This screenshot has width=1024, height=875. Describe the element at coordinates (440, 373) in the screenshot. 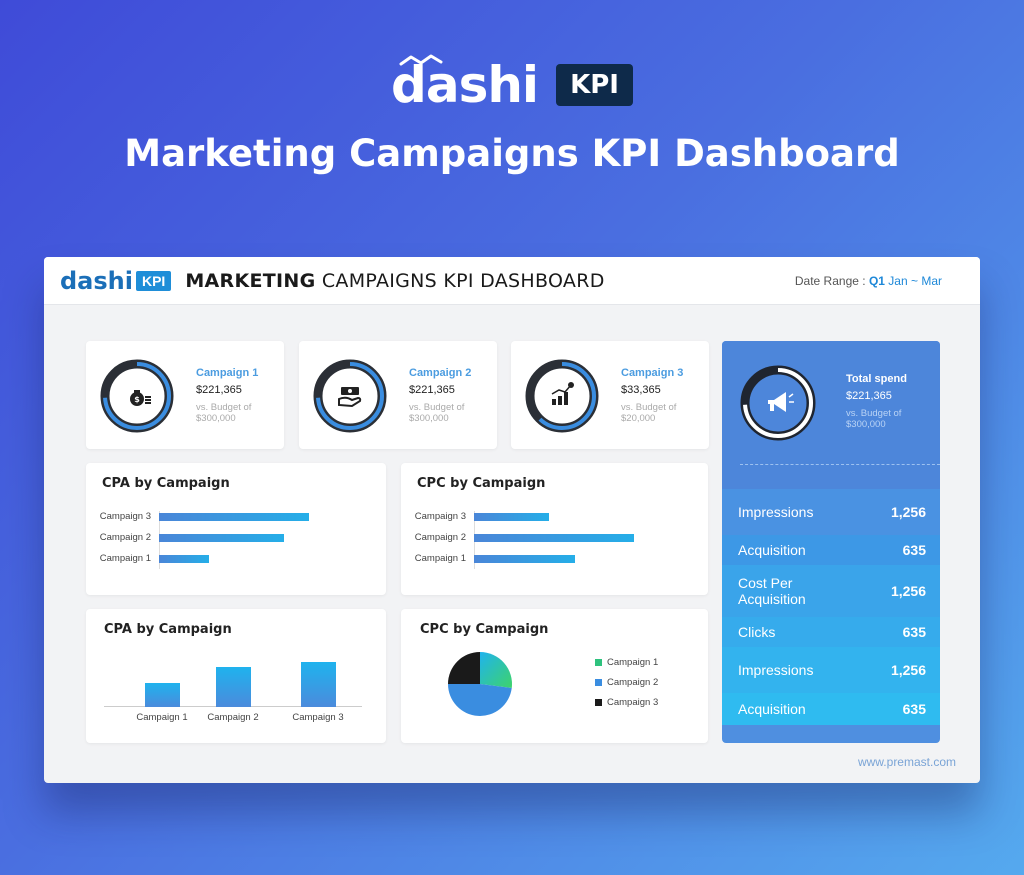

I see `campaign-name: Campaign 2` at that location.